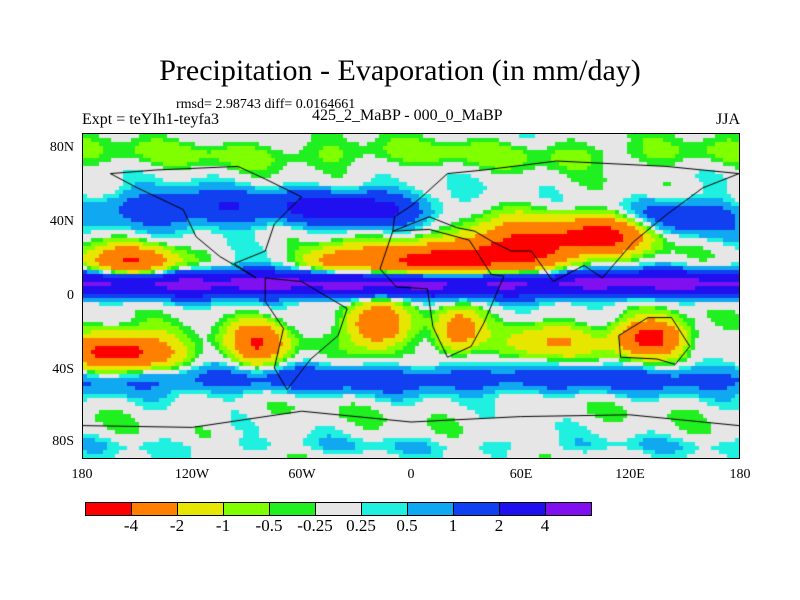 The height and width of the screenshot is (600, 800). What do you see at coordinates (223, 525) in the screenshot?
I see `colorbar-tick-label: -1` at bounding box center [223, 525].